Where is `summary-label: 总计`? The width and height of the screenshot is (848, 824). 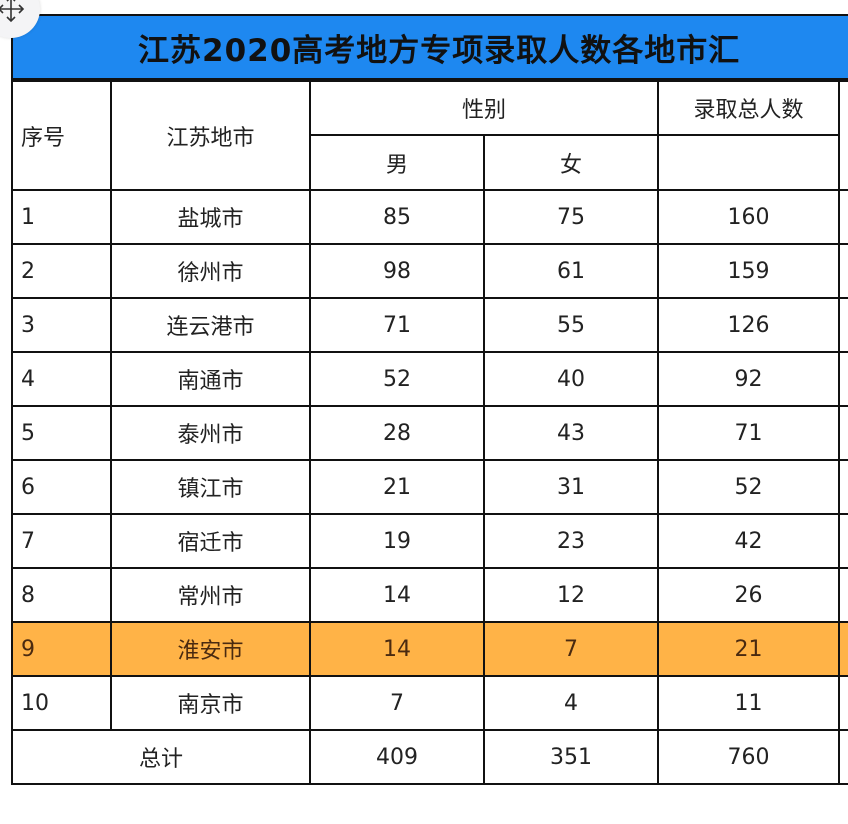
summary-label: 总计 is located at coordinates (161, 757).